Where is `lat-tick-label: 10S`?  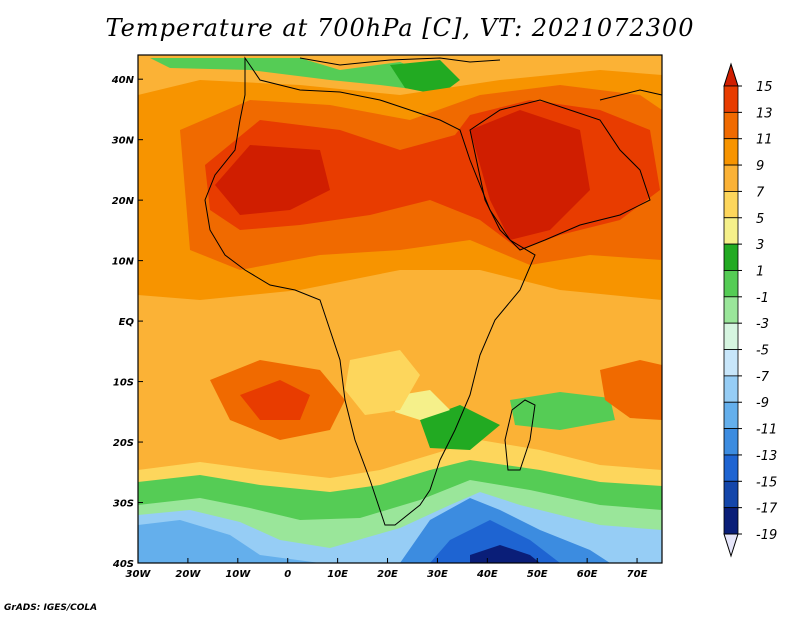
lat-tick-label: 10S is located at coordinates (123, 383).